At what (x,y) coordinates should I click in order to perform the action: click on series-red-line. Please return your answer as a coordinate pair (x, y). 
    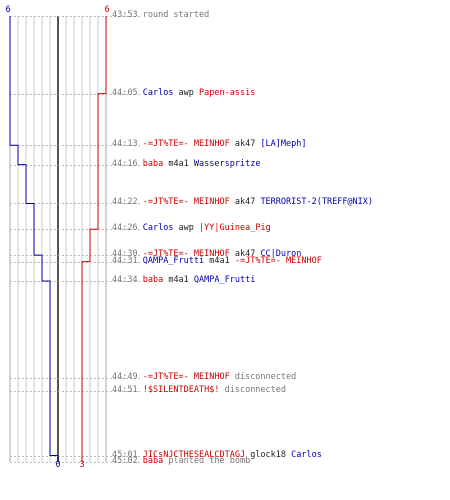
    Looking at the image, I should click on (94, 239).